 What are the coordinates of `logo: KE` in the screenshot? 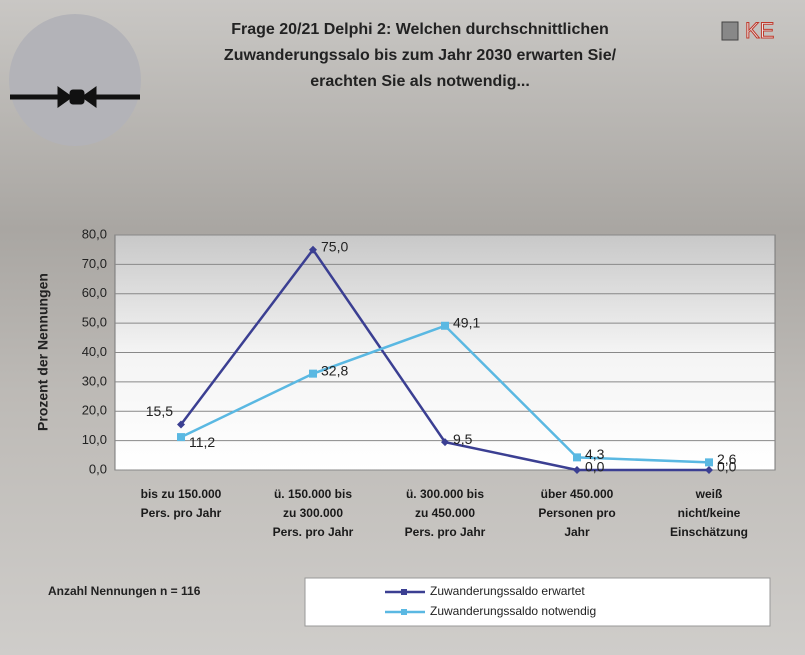 It's located at (759, 30).